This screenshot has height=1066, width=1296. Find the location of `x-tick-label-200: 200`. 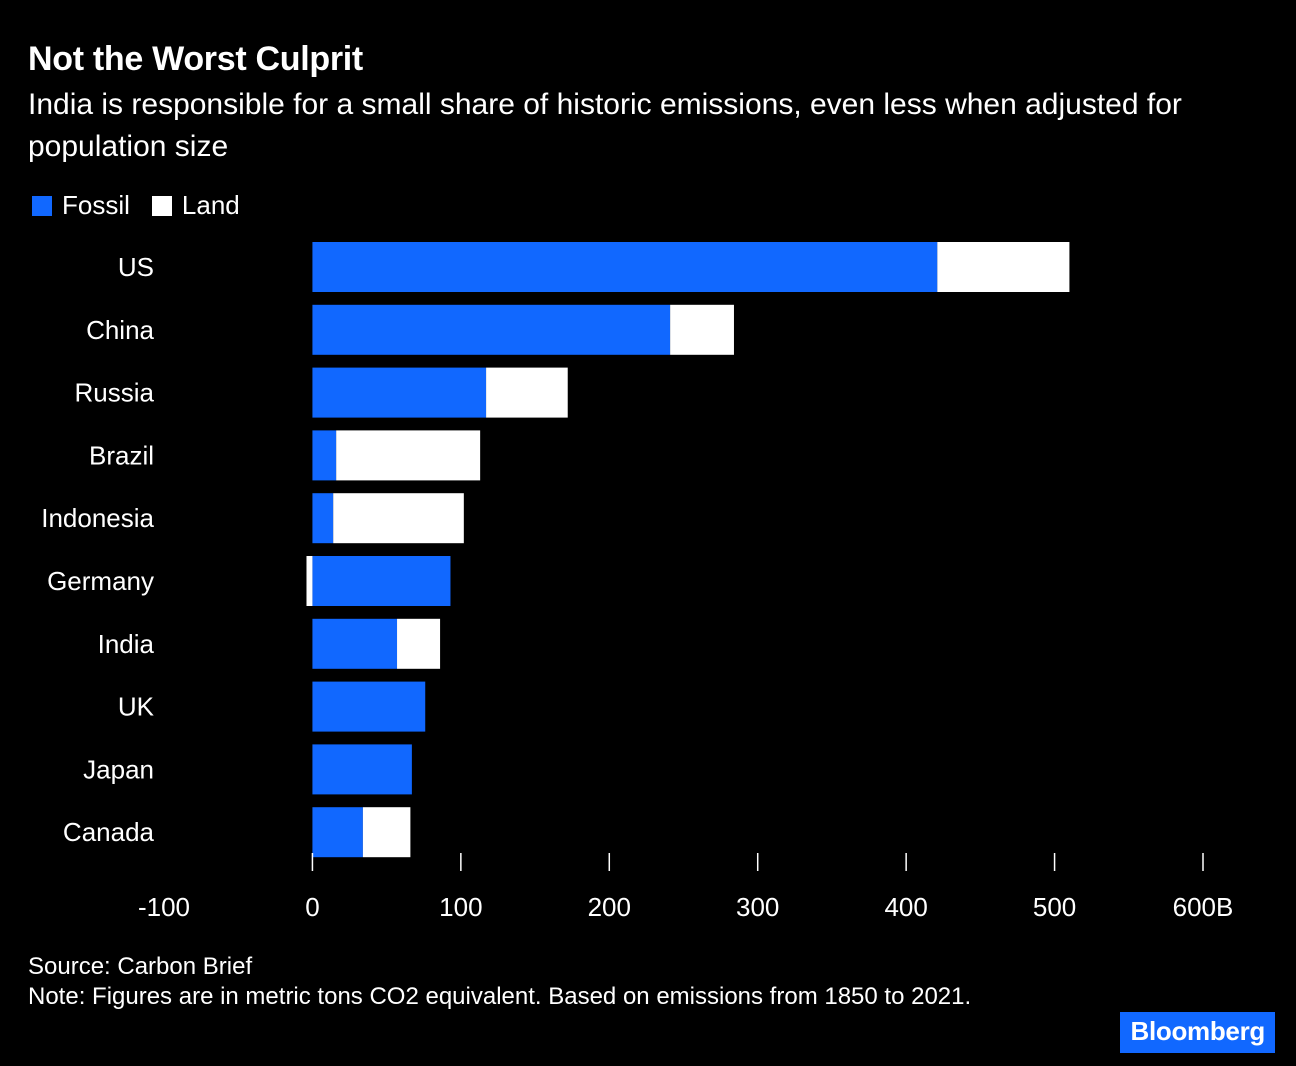

x-tick-label-200: 200 is located at coordinates (609, 907).